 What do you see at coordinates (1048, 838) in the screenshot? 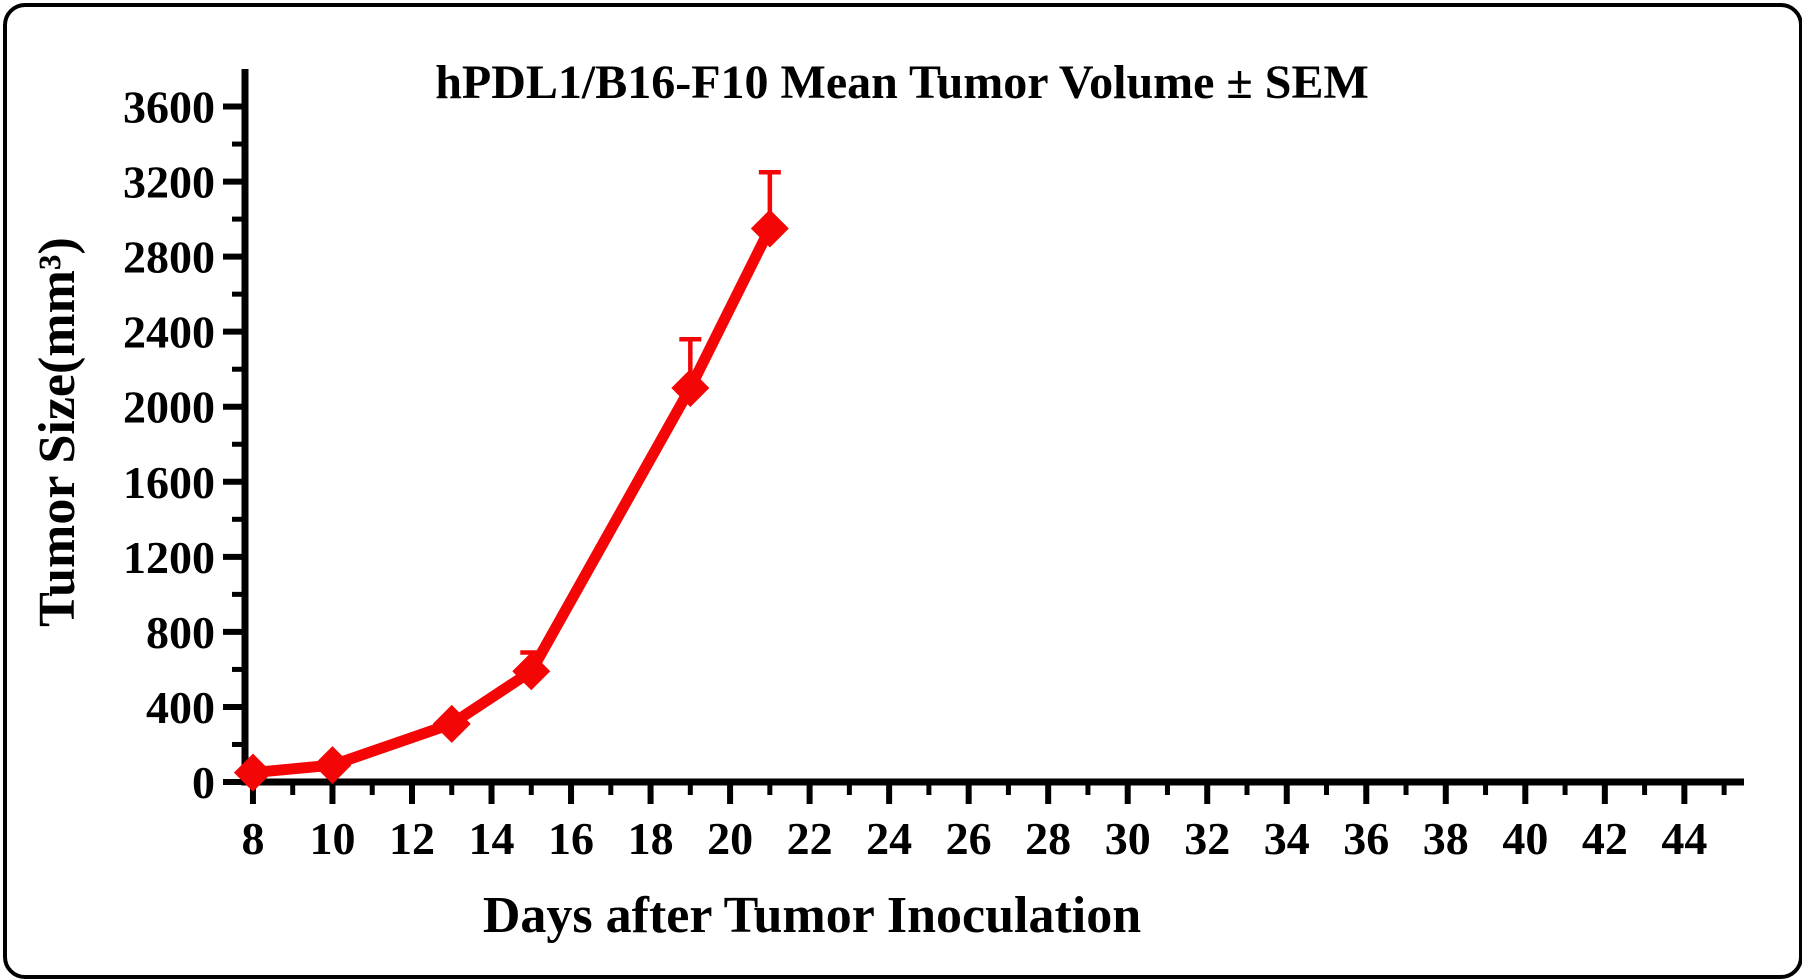
I see `x-tick-label: 28` at bounding box center [1048, 838].